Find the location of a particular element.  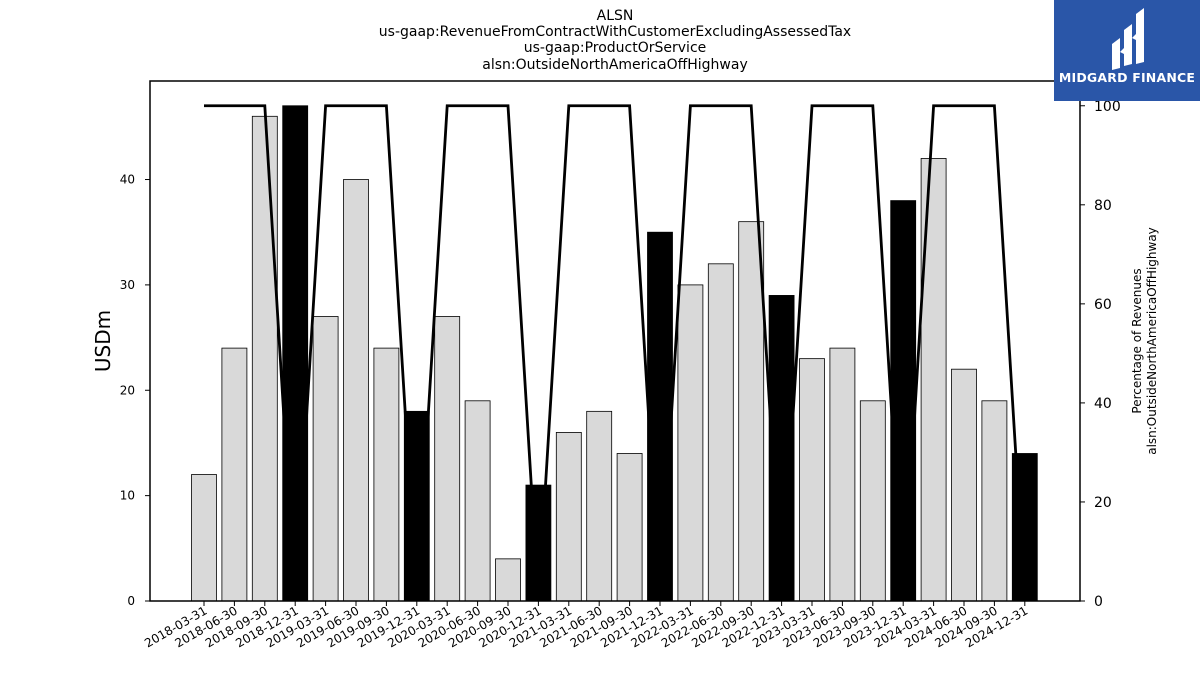

y-axis-right: 0 20 40 60 80 100 is located at coordinates (1100, 354).